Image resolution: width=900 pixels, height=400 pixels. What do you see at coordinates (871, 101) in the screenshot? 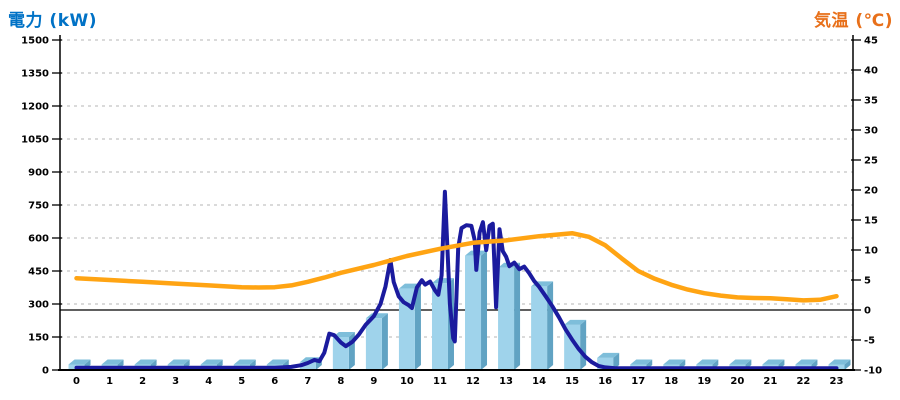
I see `right-axis-tick-label: 35` at bounding box center [871, 101].